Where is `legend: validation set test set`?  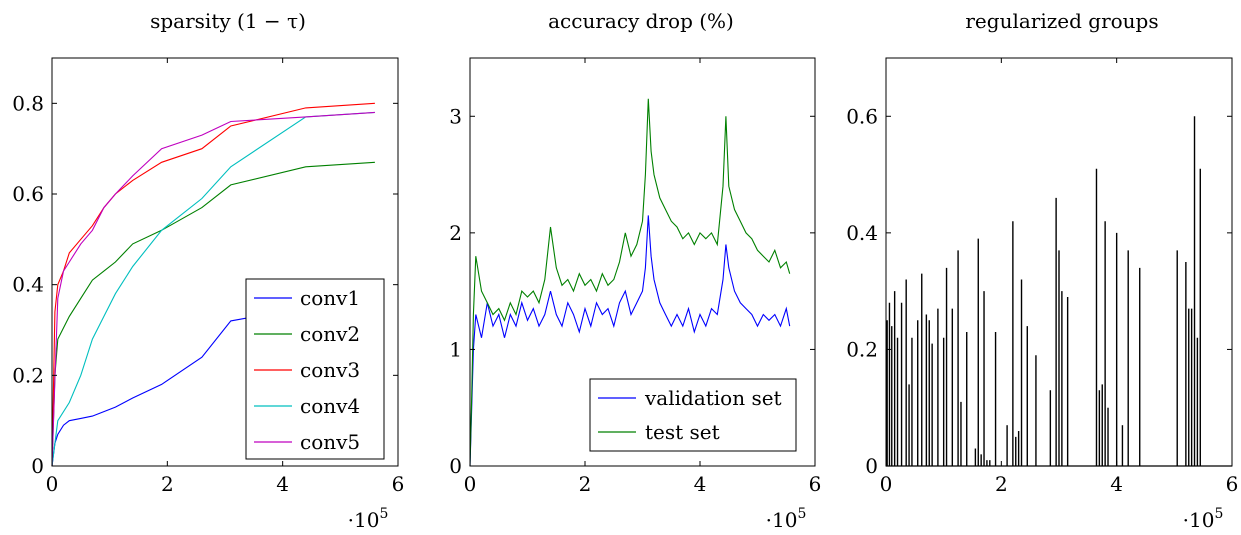
legend: validation set test set is located at coordinates (693, 415).